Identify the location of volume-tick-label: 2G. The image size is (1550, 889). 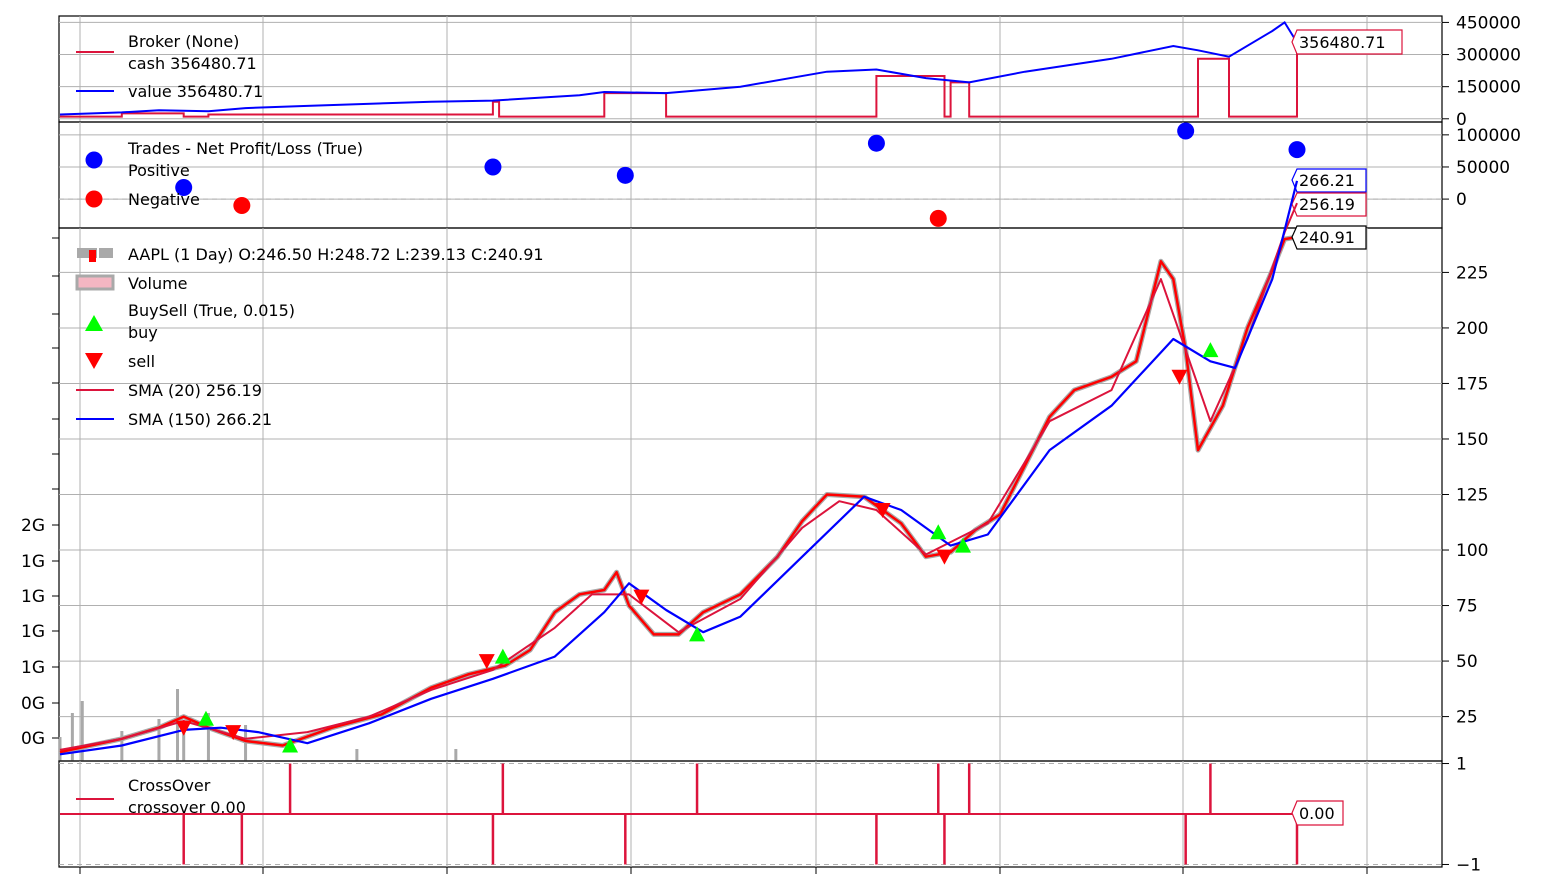
(33, 526).